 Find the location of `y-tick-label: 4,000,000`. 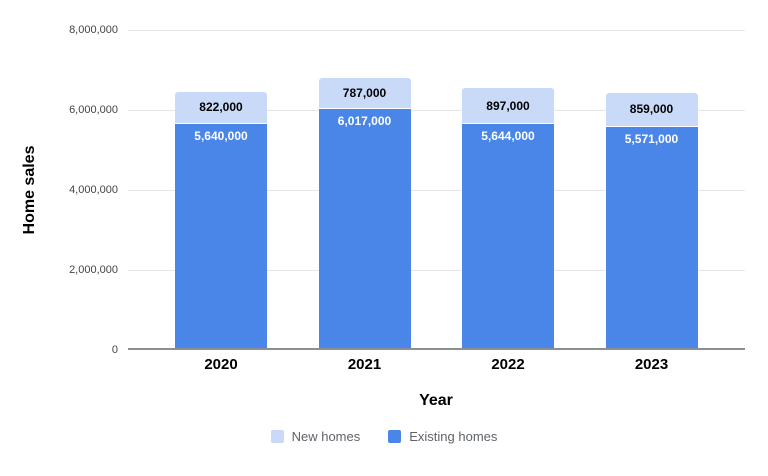

y-tick-label: 4,000,000 is located at coordinates (93, 190).